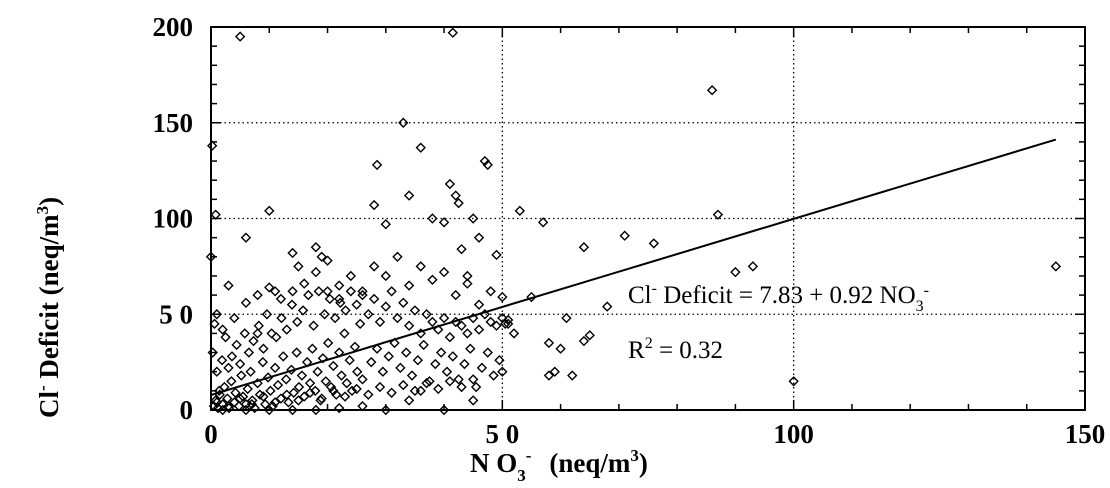 The height and width of the screenshot is (488, 1110). I want to click on x-tick-label: 0, so click(211, 434).